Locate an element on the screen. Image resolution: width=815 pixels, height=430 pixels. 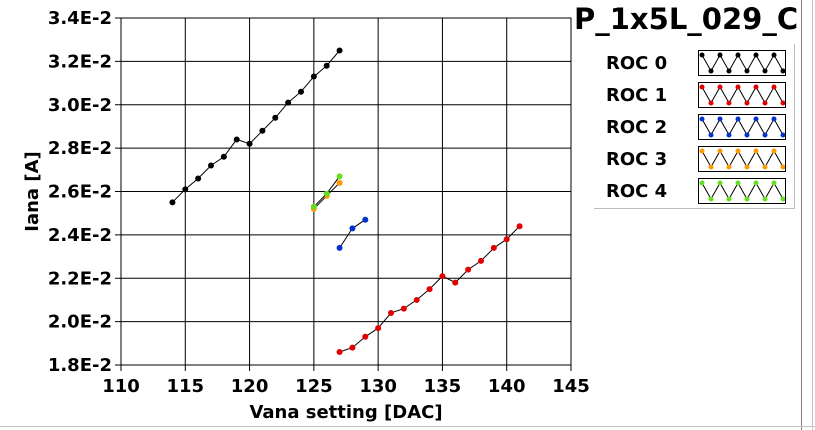
y-tick-label: 3.4E-2 is located at coordinates (80, 18).